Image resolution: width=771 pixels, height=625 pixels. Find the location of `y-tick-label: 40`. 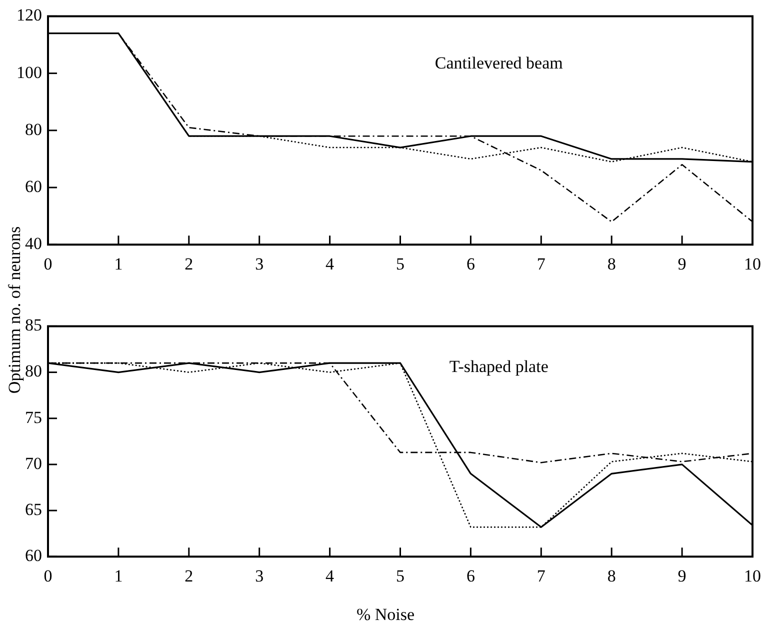

y-tick-label: 40 is located at coordinates (33, 244).